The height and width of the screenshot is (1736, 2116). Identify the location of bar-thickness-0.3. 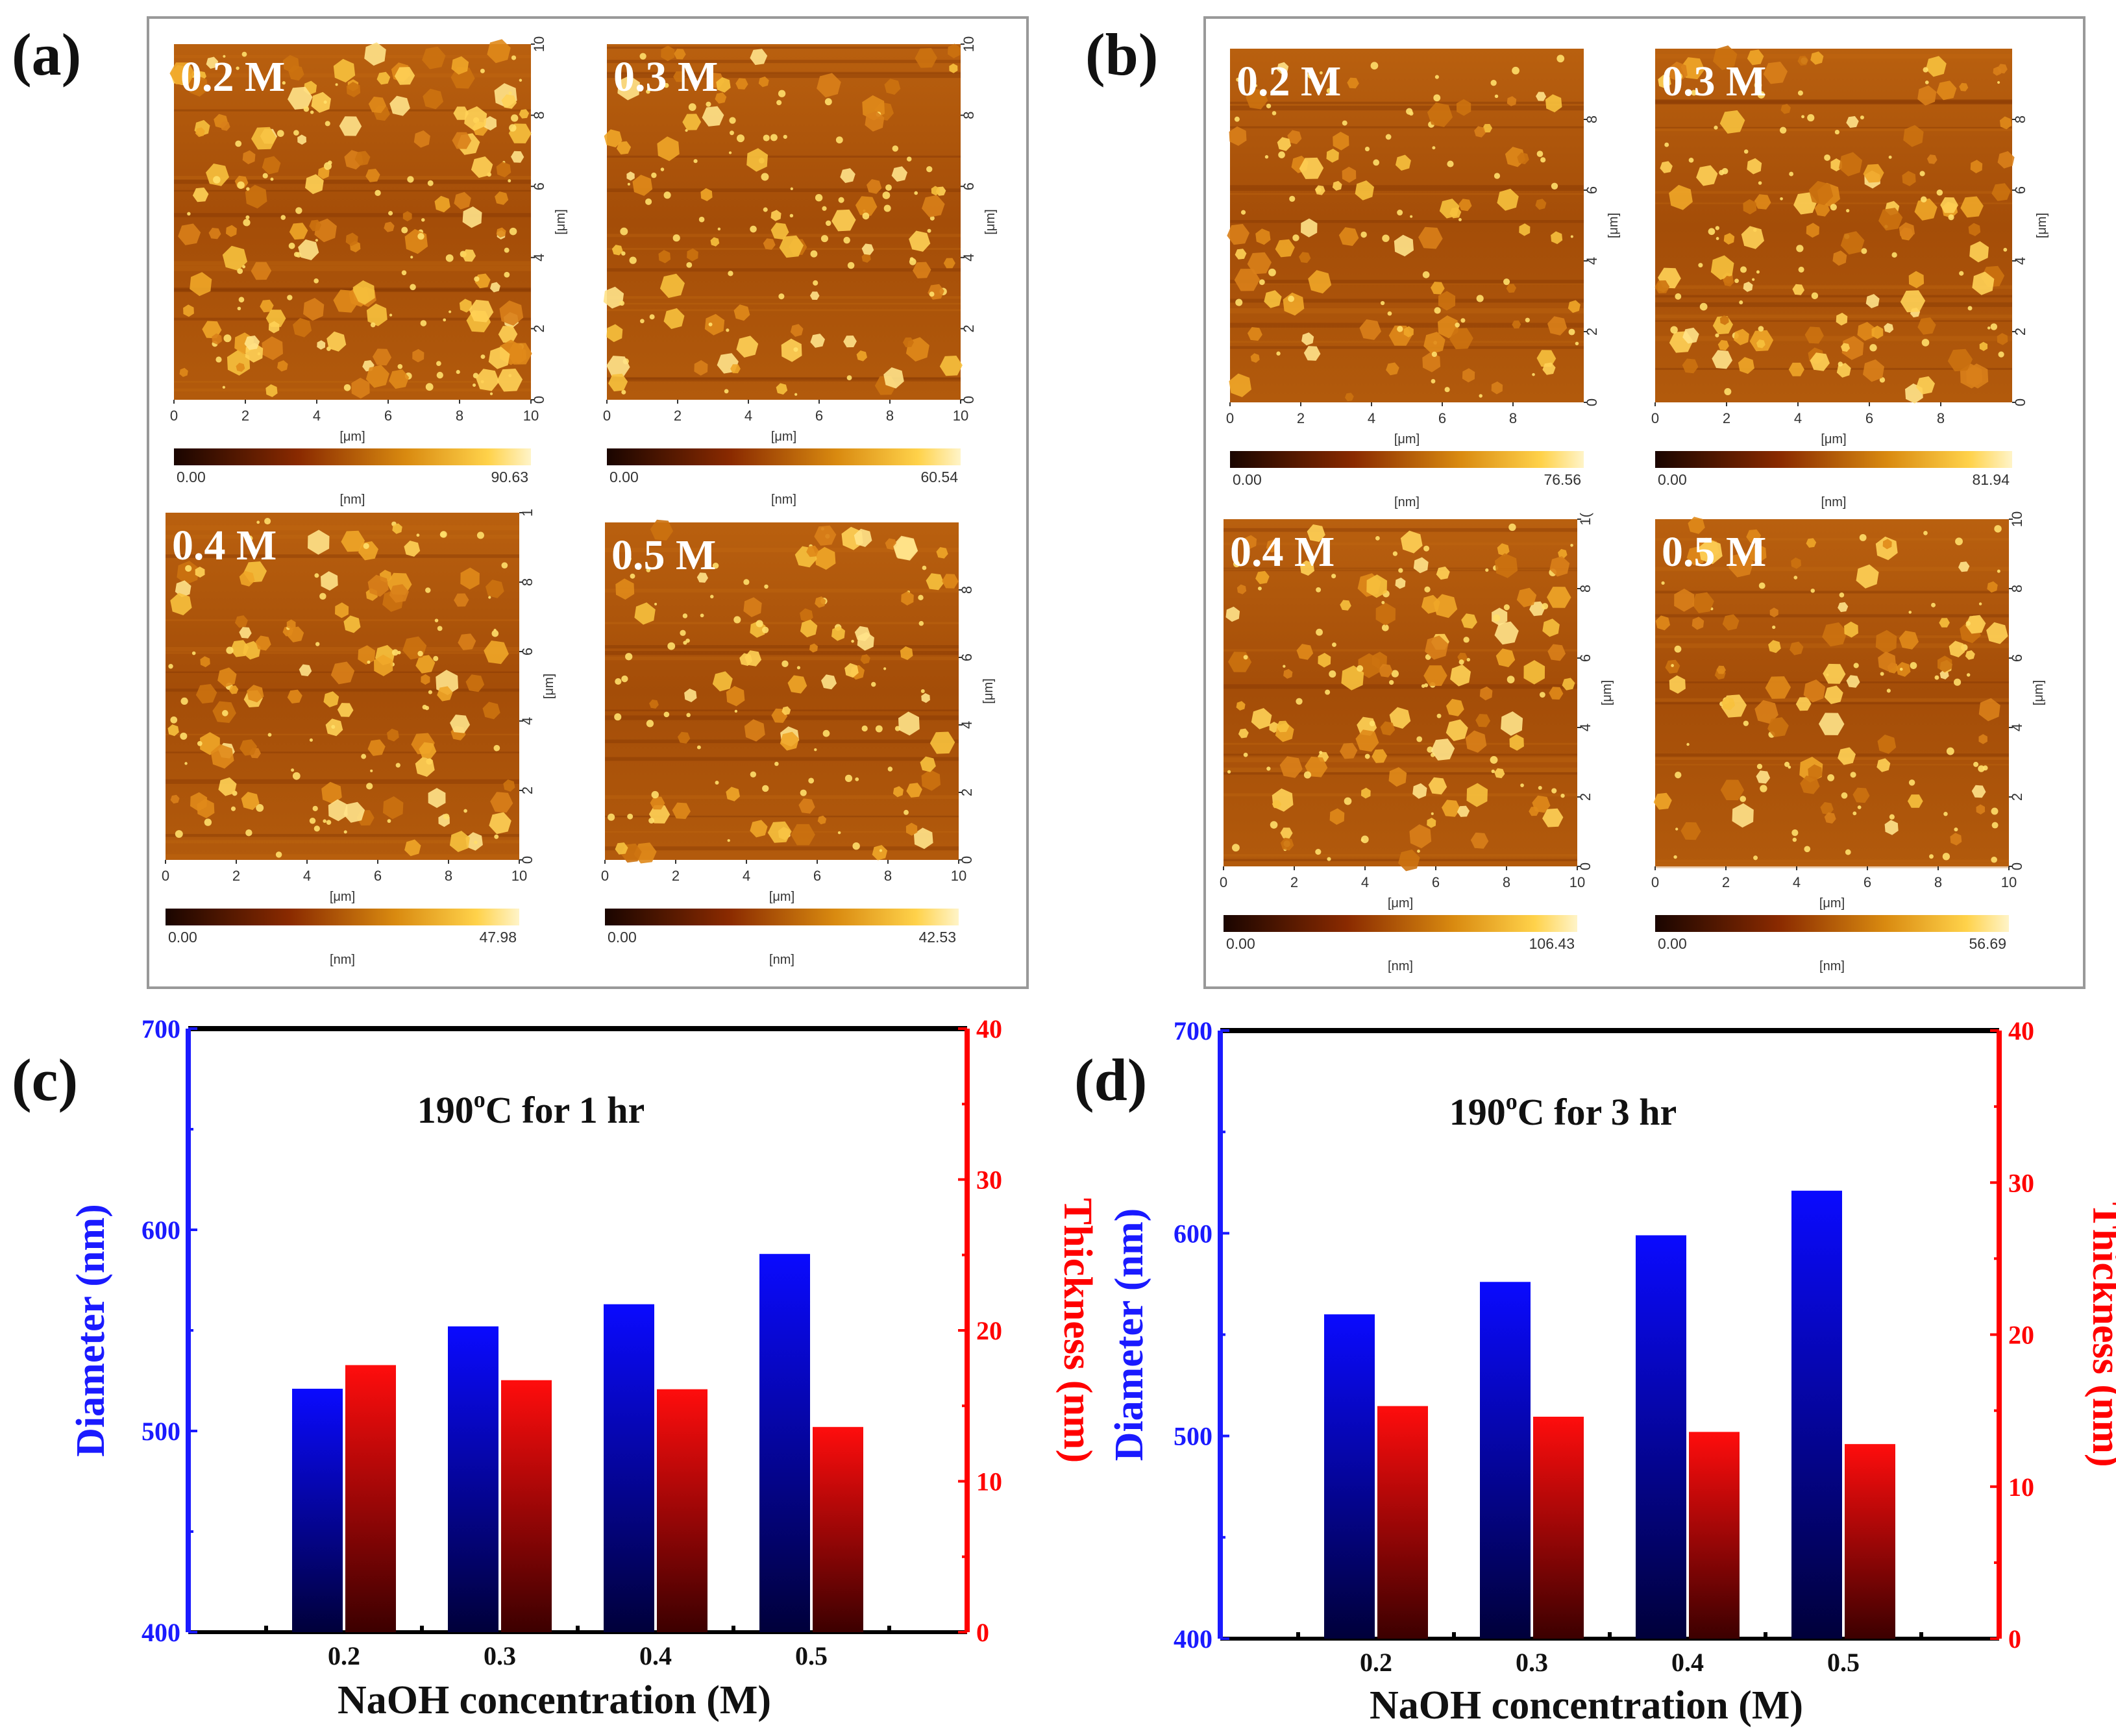
(1558, 1527).